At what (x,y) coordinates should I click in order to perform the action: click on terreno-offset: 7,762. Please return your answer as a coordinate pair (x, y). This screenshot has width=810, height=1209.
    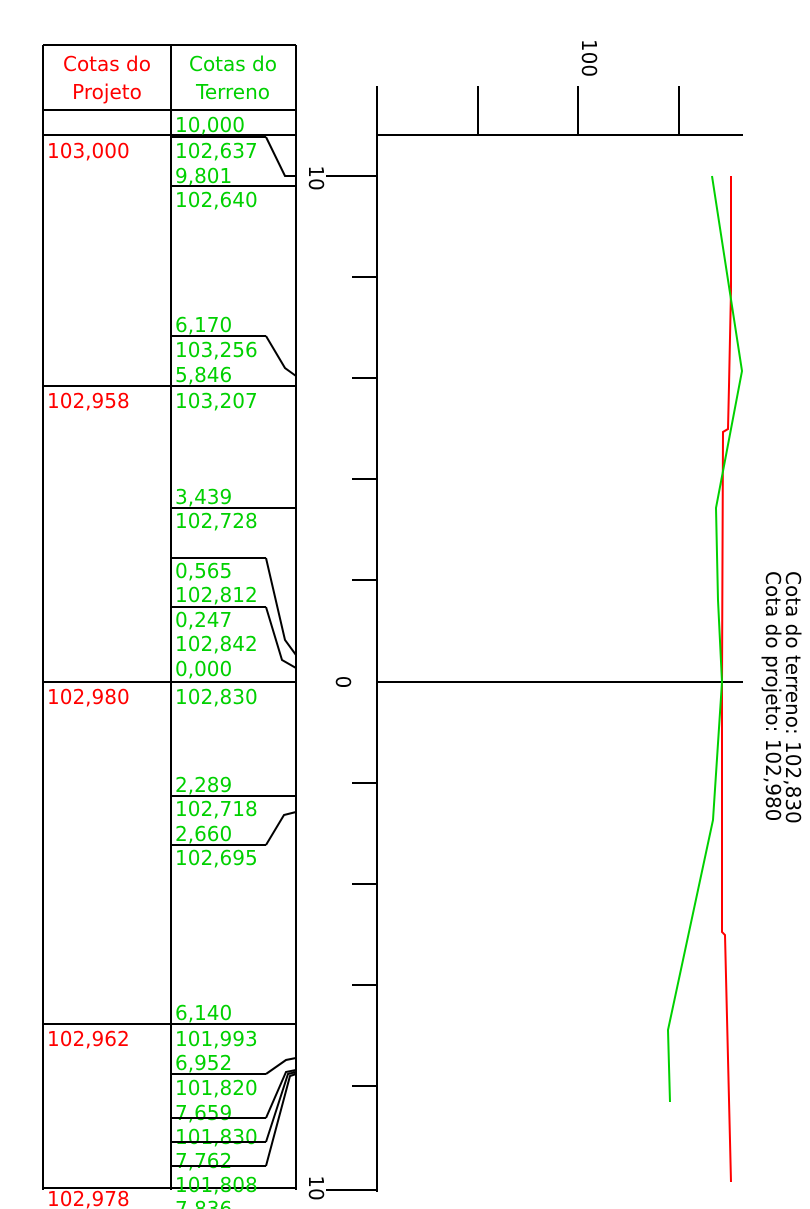
    Looking at the image, I should click on (203, 1161).